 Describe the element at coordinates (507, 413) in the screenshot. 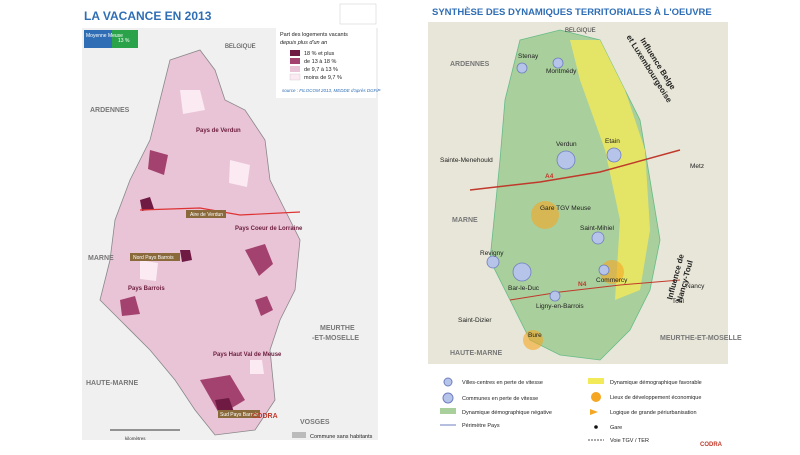

I see `legend-item: Dynamique démographique négative` at that location.